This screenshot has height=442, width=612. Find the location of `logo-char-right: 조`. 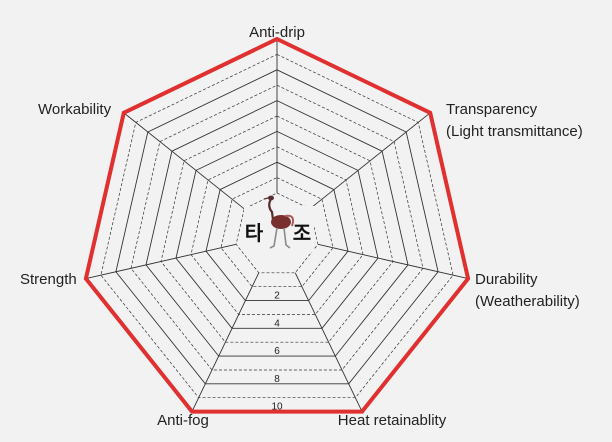

logo-char-right: 조 is located at coordinates (302, 234).